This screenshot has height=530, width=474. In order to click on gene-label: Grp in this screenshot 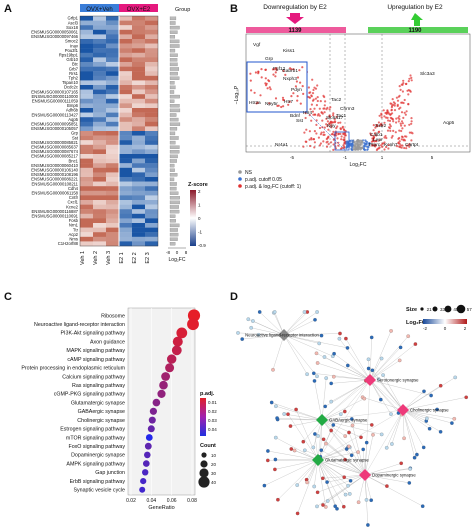, I will do `click(75, 133)`.